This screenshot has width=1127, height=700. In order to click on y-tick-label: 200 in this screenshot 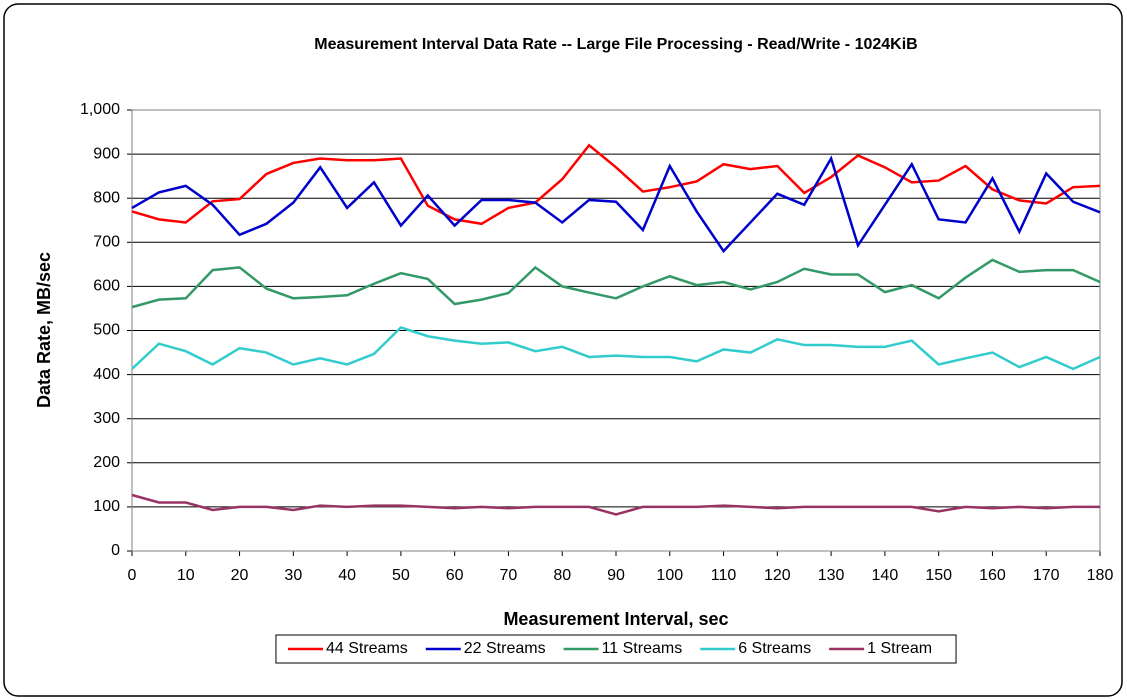, I will do `click(106, 462)`.